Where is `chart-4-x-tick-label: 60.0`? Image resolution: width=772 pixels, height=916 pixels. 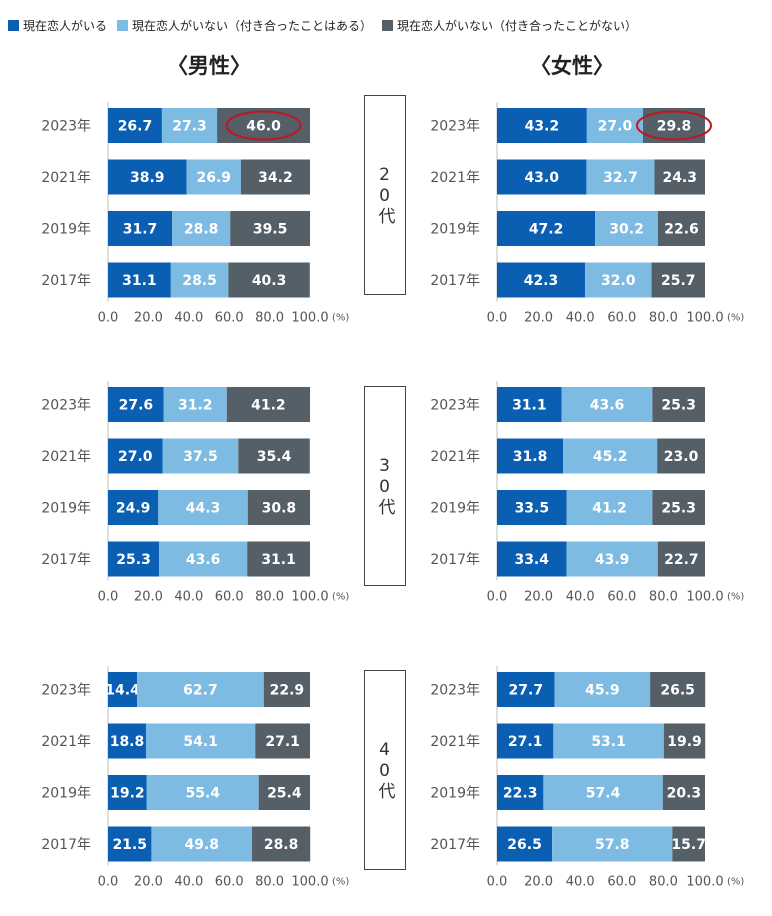 chart-4-x-tick-label: 60.0 is located at coordinates (229, 882).